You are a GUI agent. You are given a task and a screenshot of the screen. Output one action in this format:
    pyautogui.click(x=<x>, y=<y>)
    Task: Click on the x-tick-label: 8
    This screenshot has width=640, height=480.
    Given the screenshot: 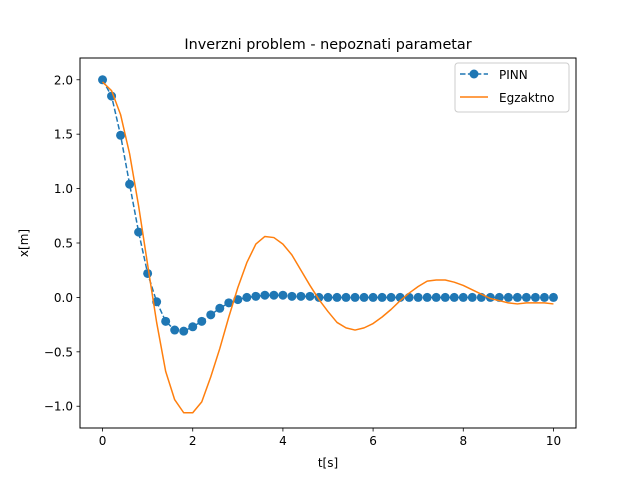 What is the action you would take?
    pyautogui.click(x=463, y=441)
    